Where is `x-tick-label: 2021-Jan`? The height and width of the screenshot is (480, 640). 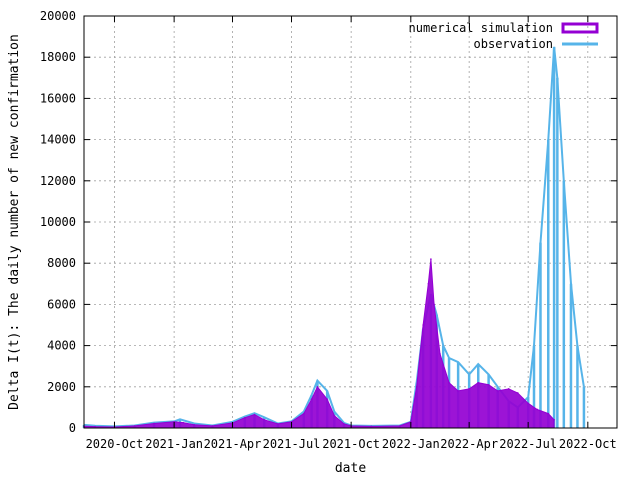 x-tick-label: 2021-Jan is located at coordinates (174, 444).